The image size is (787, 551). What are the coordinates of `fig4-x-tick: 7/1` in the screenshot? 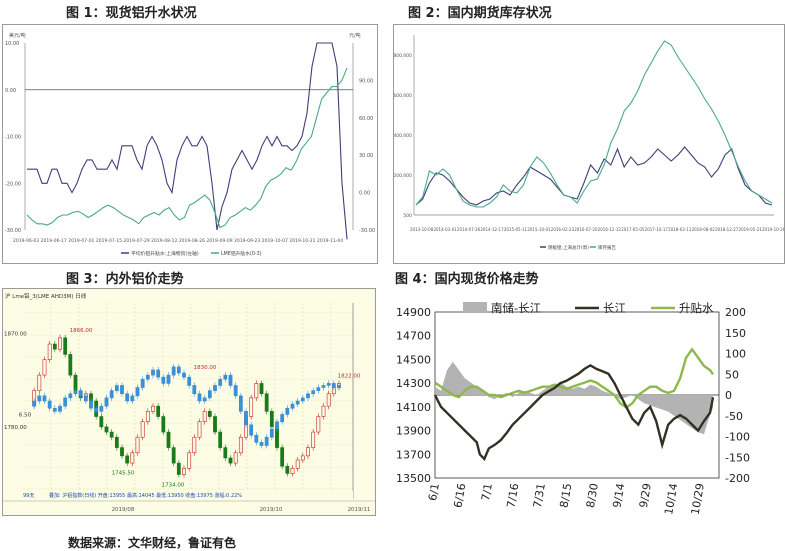 It's located at (487, 492).